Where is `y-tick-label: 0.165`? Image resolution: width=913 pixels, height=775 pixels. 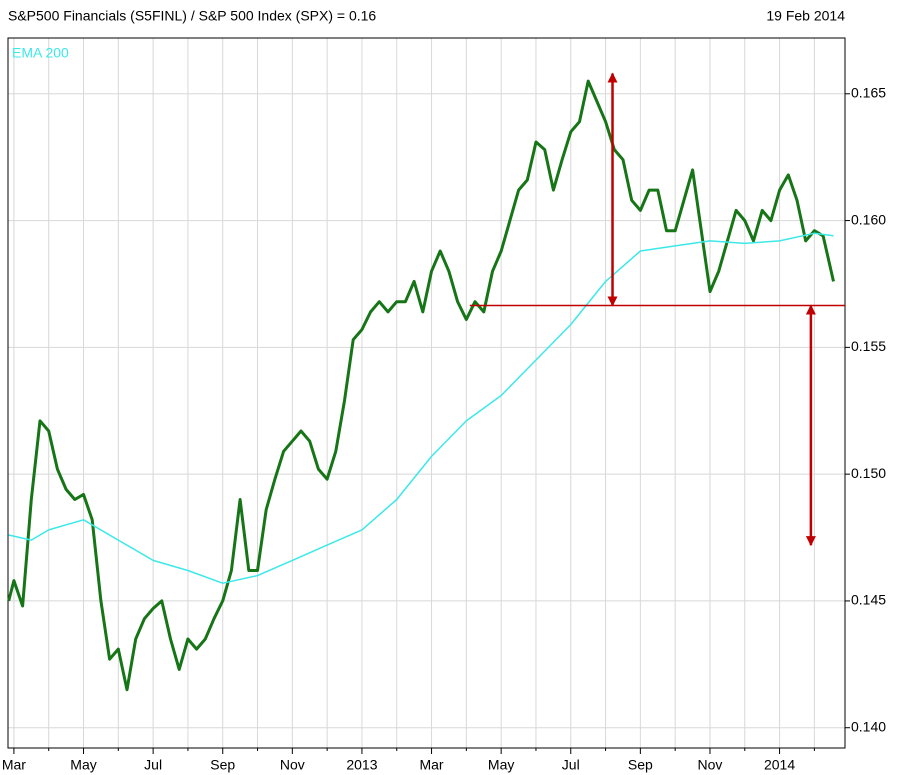
y-tick-label: 0.165 is located at coordinates (868, 92).